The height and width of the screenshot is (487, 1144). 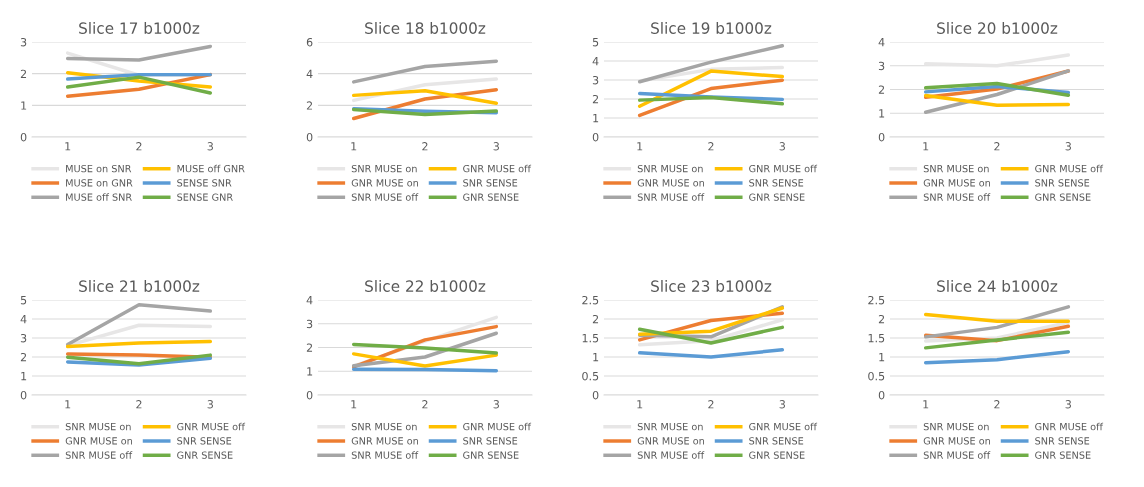 I want to click on legend-label: MUSE on GNR, so click(x=99, y=183).